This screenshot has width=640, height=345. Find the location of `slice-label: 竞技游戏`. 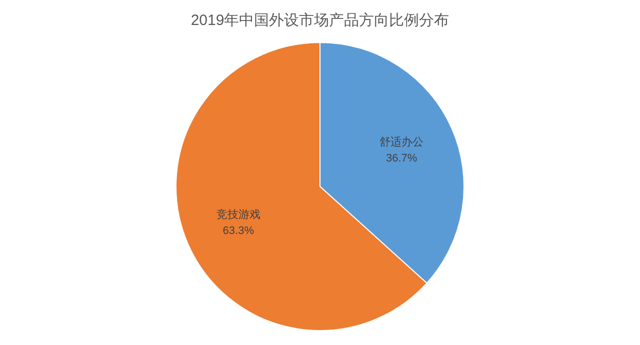

slice-label: 竞技游戏 is located at coordinates (238, 214).